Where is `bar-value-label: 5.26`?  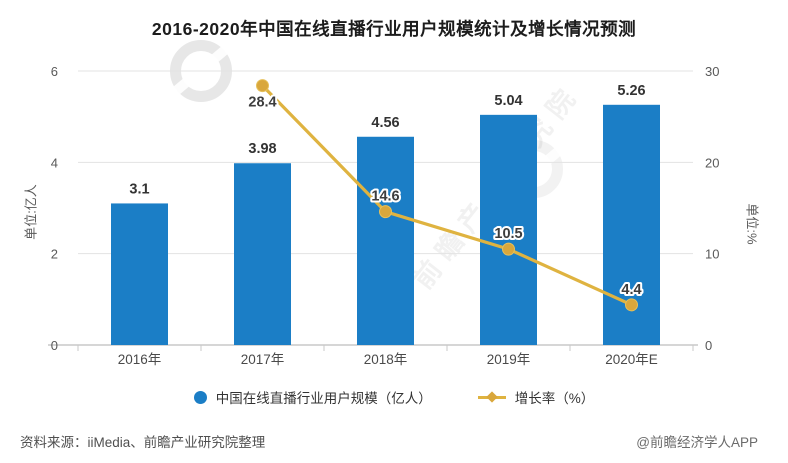 bar-value-label: 5.26 is located at coordinates (631, 91).